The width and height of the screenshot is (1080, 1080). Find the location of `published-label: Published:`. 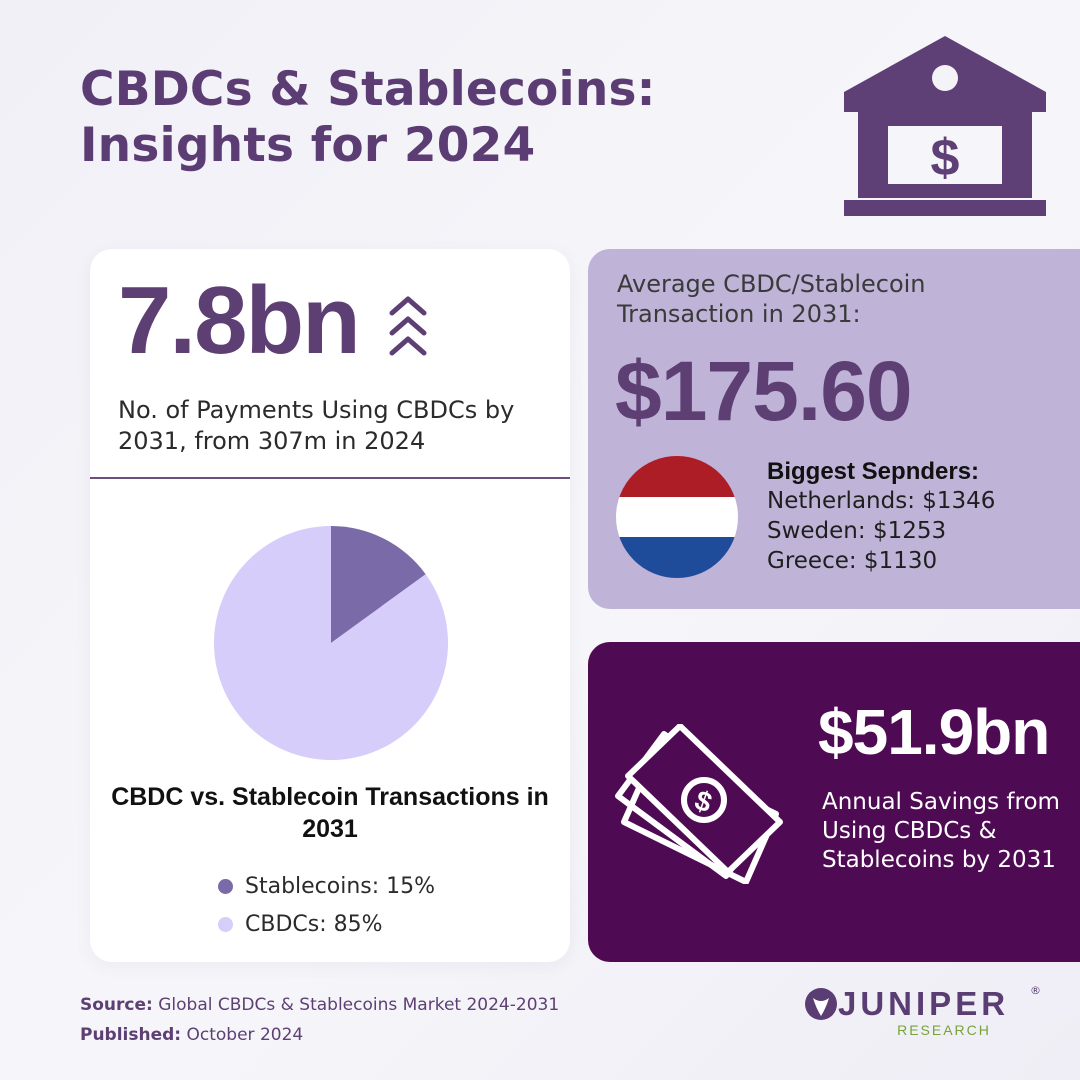

published-label: Published: is located at coordinates (131, 1035).